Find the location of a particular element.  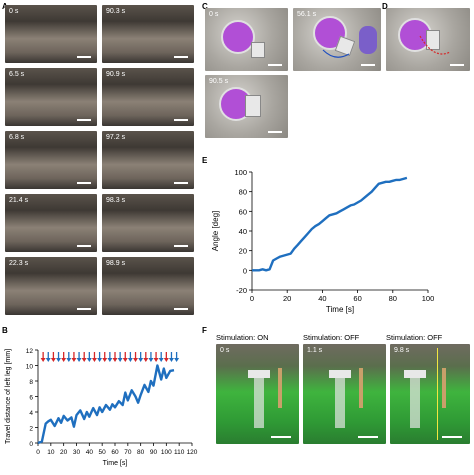

photo-c-2: 56.1 s is located at coordinates (337, 39).